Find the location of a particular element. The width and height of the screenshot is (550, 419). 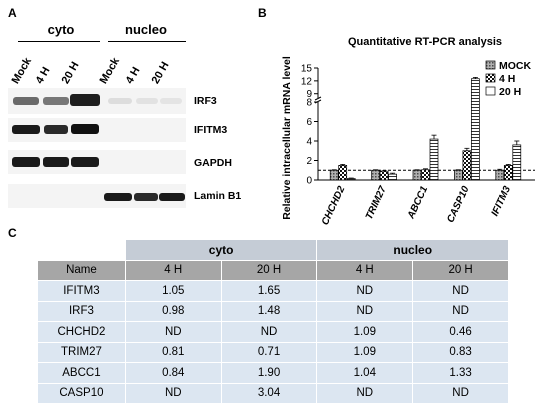

table-group-header: cyto is located at coordinates (221, 250).